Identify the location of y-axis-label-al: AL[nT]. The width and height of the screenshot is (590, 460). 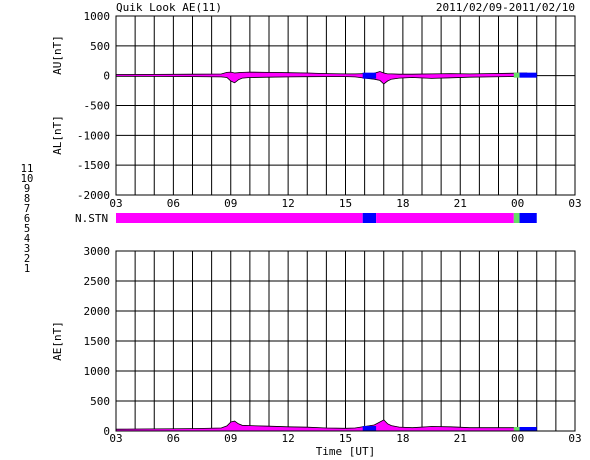
(57, 135).